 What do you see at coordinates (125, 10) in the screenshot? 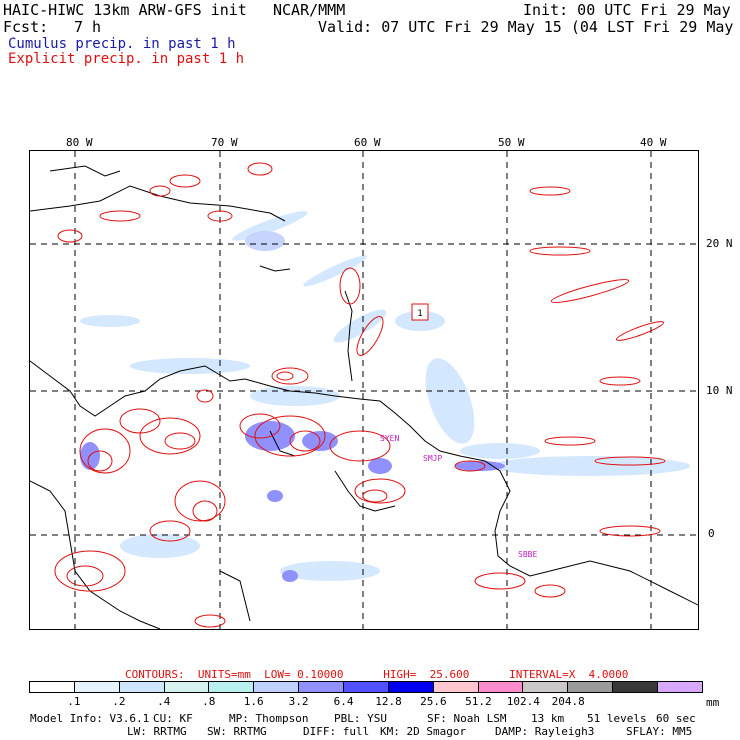
I see `model-title: HAIC-HIWC 13km ARW-GFS init` at bounding box center [125, 10].